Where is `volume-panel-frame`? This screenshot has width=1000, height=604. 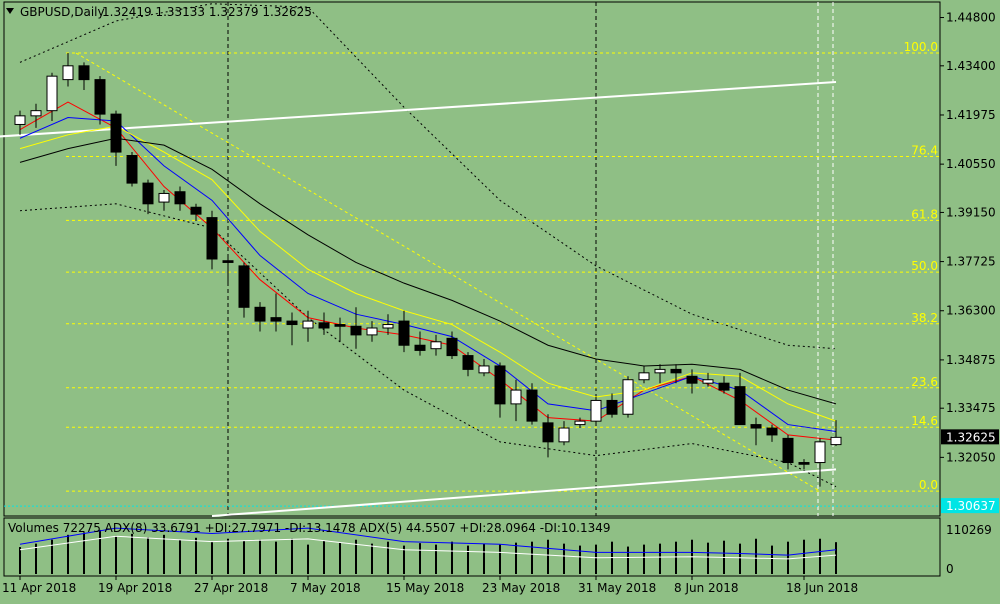 volume-panel-frame is located at coordinates (472, 547).